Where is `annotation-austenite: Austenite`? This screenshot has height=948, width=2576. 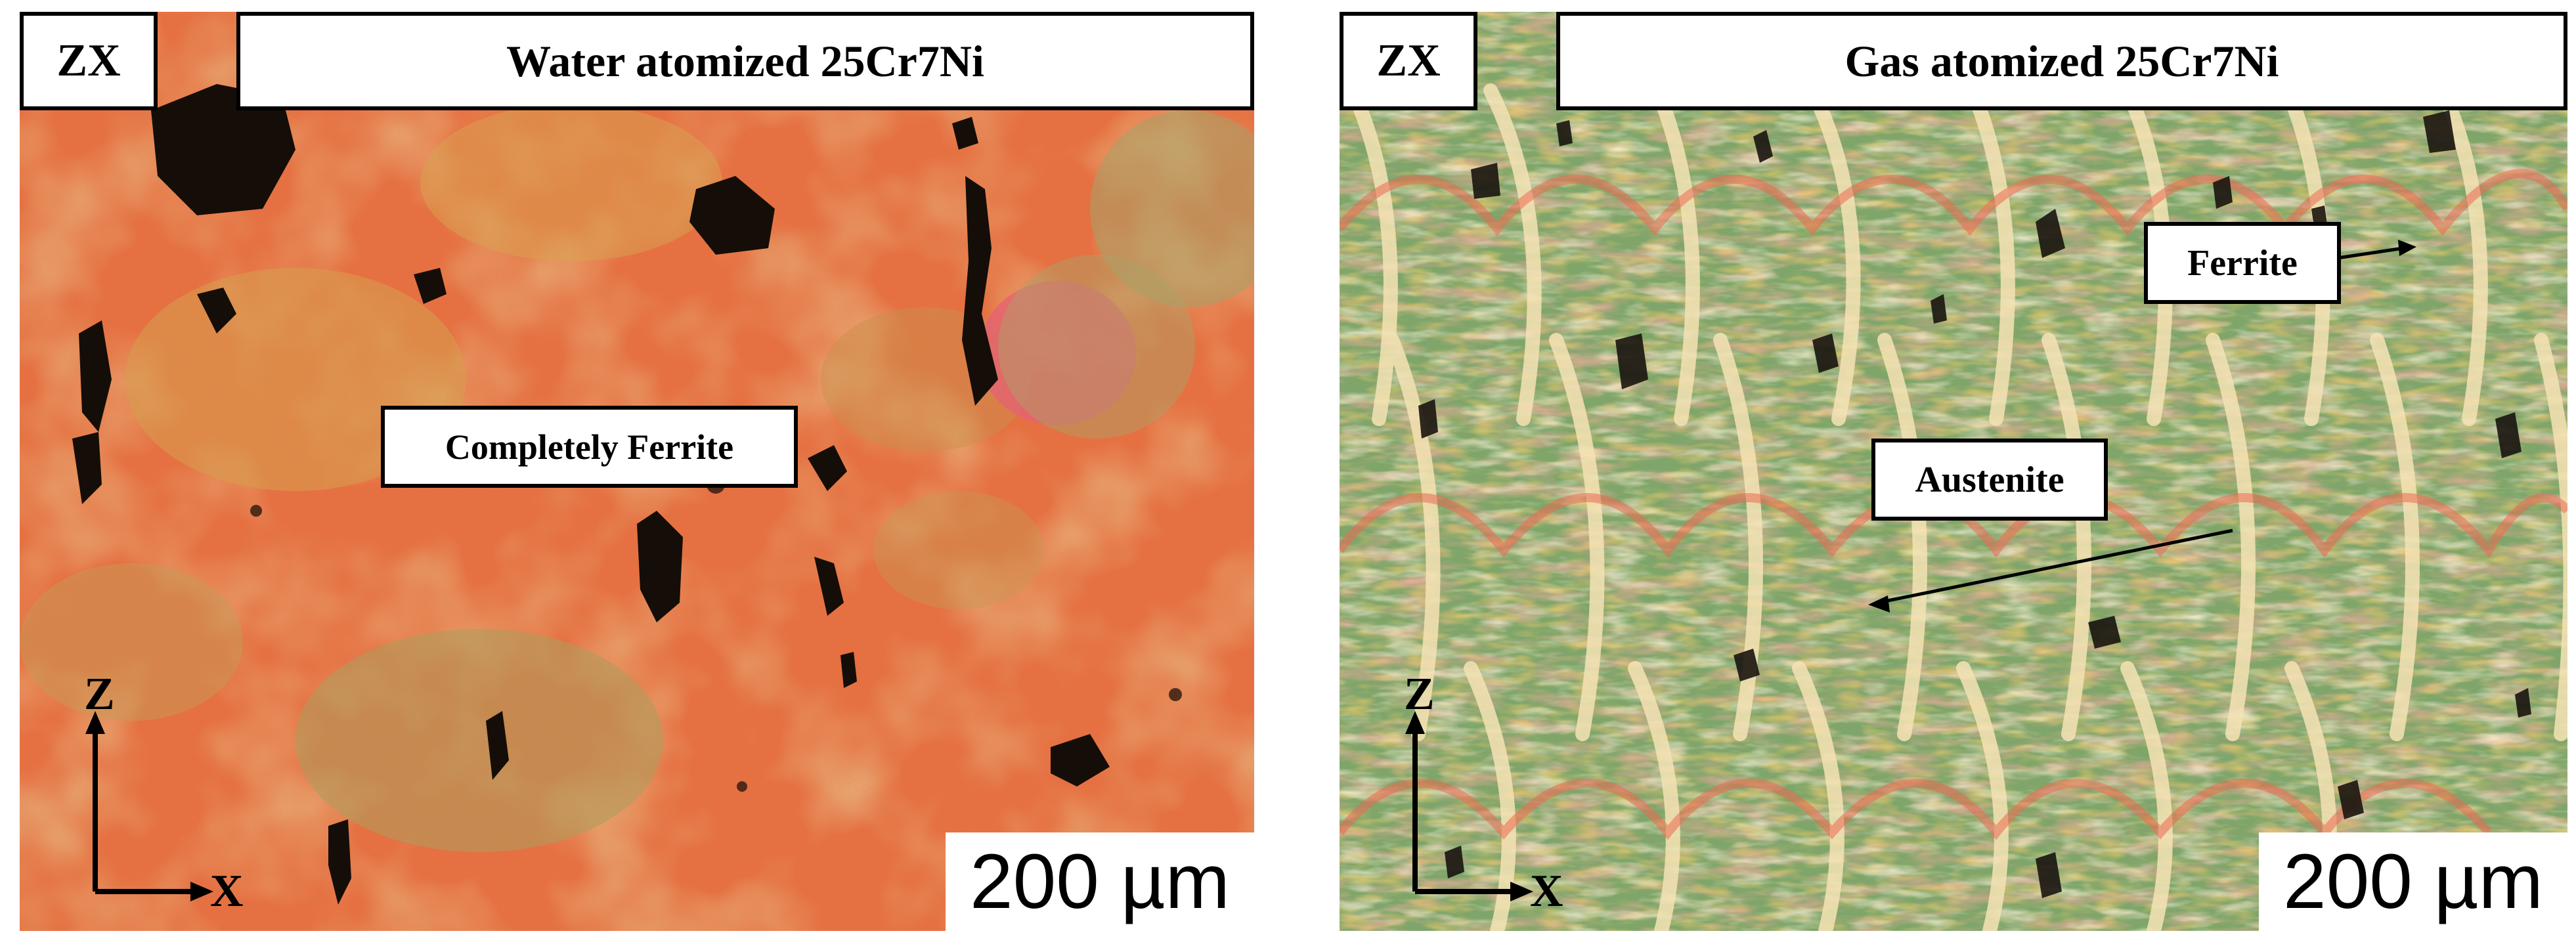
annotation-austenite: Austenite is located at coordinates (1989, 480).